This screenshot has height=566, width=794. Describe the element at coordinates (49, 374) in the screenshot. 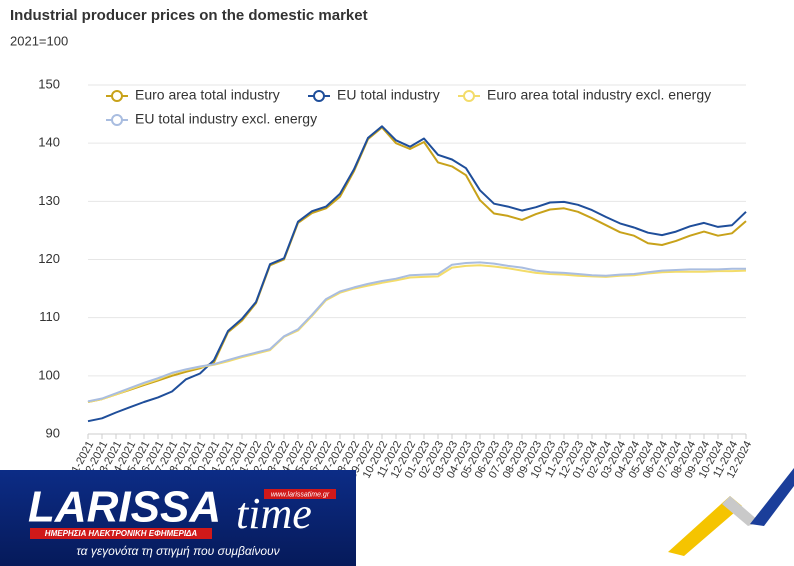

I see `y-tick-label: 100` at that location.